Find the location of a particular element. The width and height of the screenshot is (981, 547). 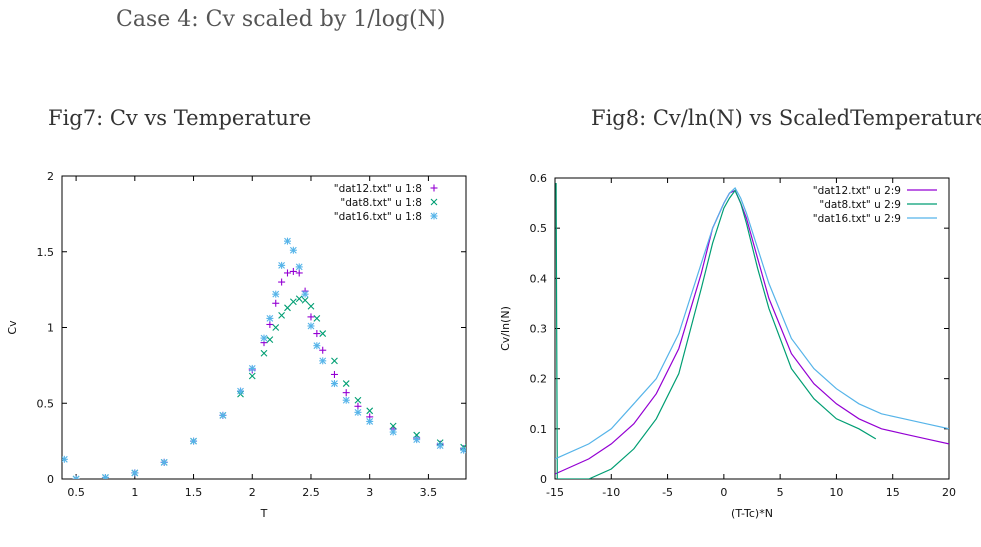

fig8-xtick-label: 5 is located at coordinates (780, 492).